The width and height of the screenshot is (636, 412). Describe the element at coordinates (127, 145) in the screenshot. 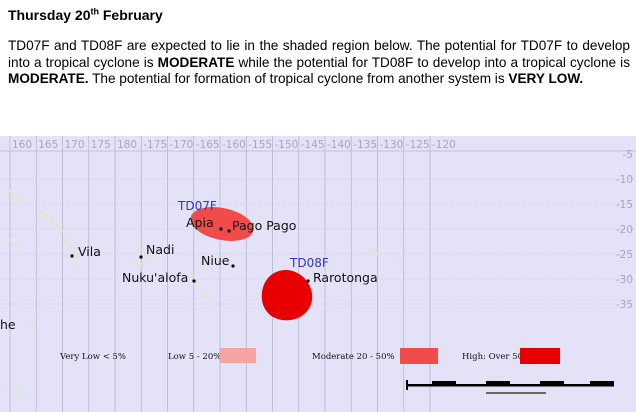

I see `longitude-label: 180` at that location.